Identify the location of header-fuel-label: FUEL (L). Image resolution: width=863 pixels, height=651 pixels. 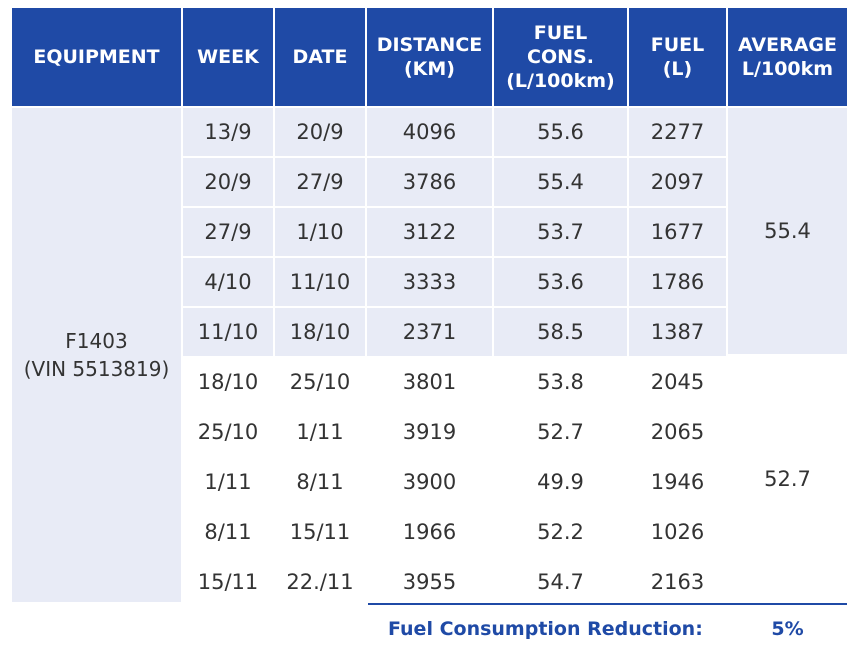
(677, 57).